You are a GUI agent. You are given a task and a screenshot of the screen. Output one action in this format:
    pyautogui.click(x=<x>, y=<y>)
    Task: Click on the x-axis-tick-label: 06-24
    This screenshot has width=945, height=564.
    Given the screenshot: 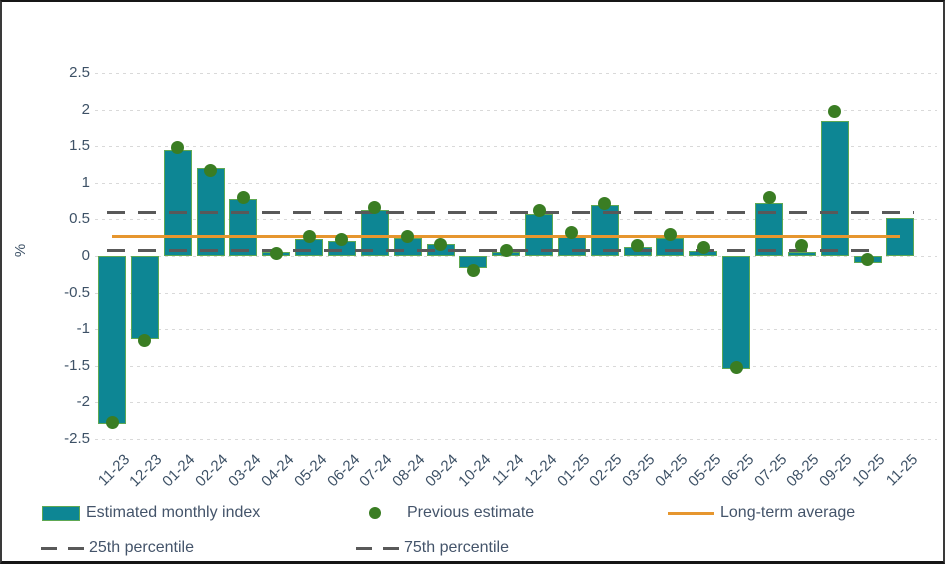 What is the action you would take?
    pyautogui.click(x=343, y=471)
    